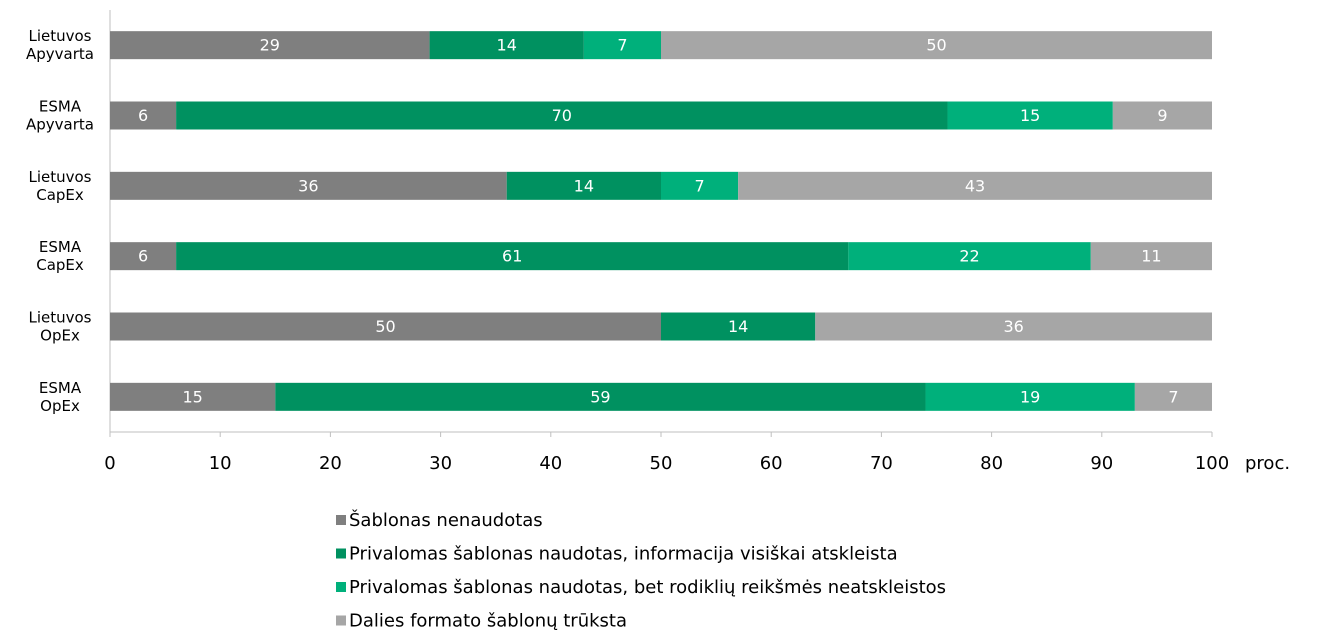  What do you see at coordinates (446, 520) in the screenshot?
I see `legend-label: Šablonas nenaudotas` at bounding box center [446, 520].